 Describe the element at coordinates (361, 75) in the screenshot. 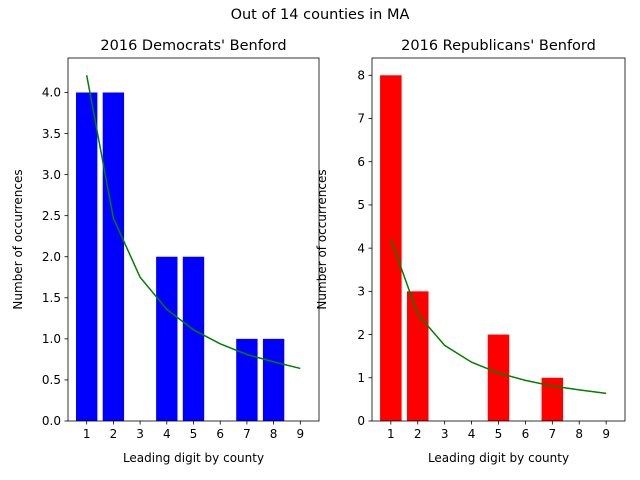

I see `y-tick-label: 8` at that location.